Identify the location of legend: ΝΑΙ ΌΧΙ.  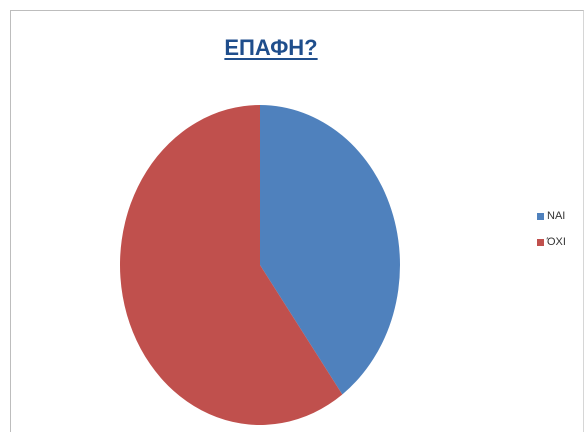
(551, 229).